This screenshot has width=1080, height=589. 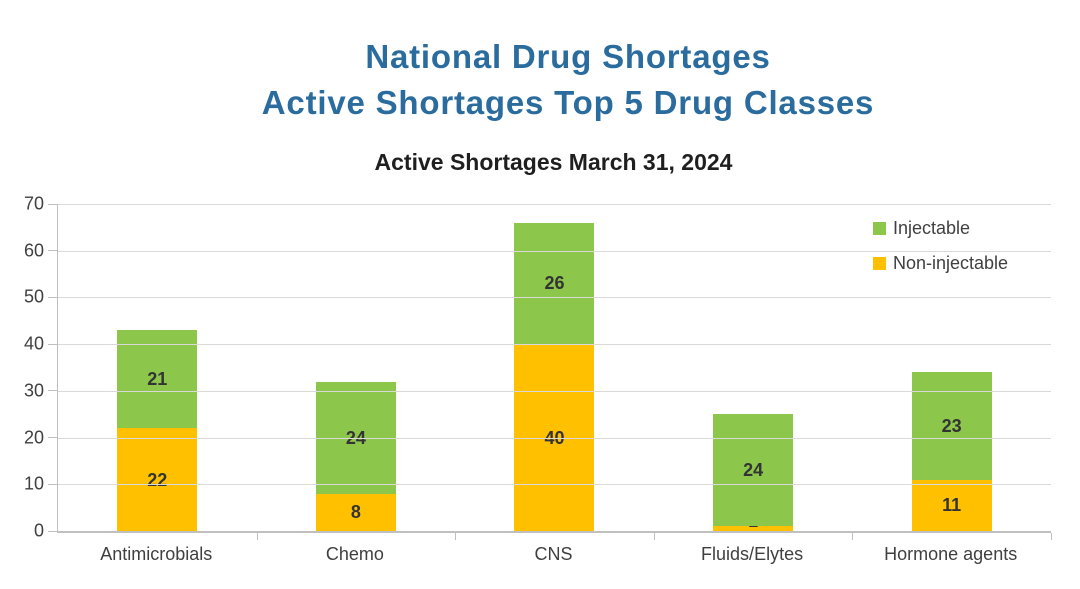 I want to click on stacked-bar: 11 23, so click(x=951, y=367).